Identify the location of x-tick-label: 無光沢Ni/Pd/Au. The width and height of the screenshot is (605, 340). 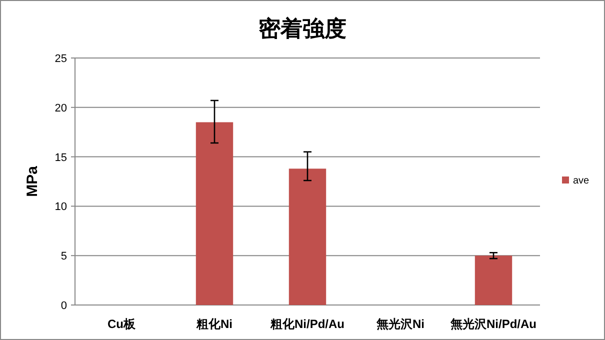
(493, 324).